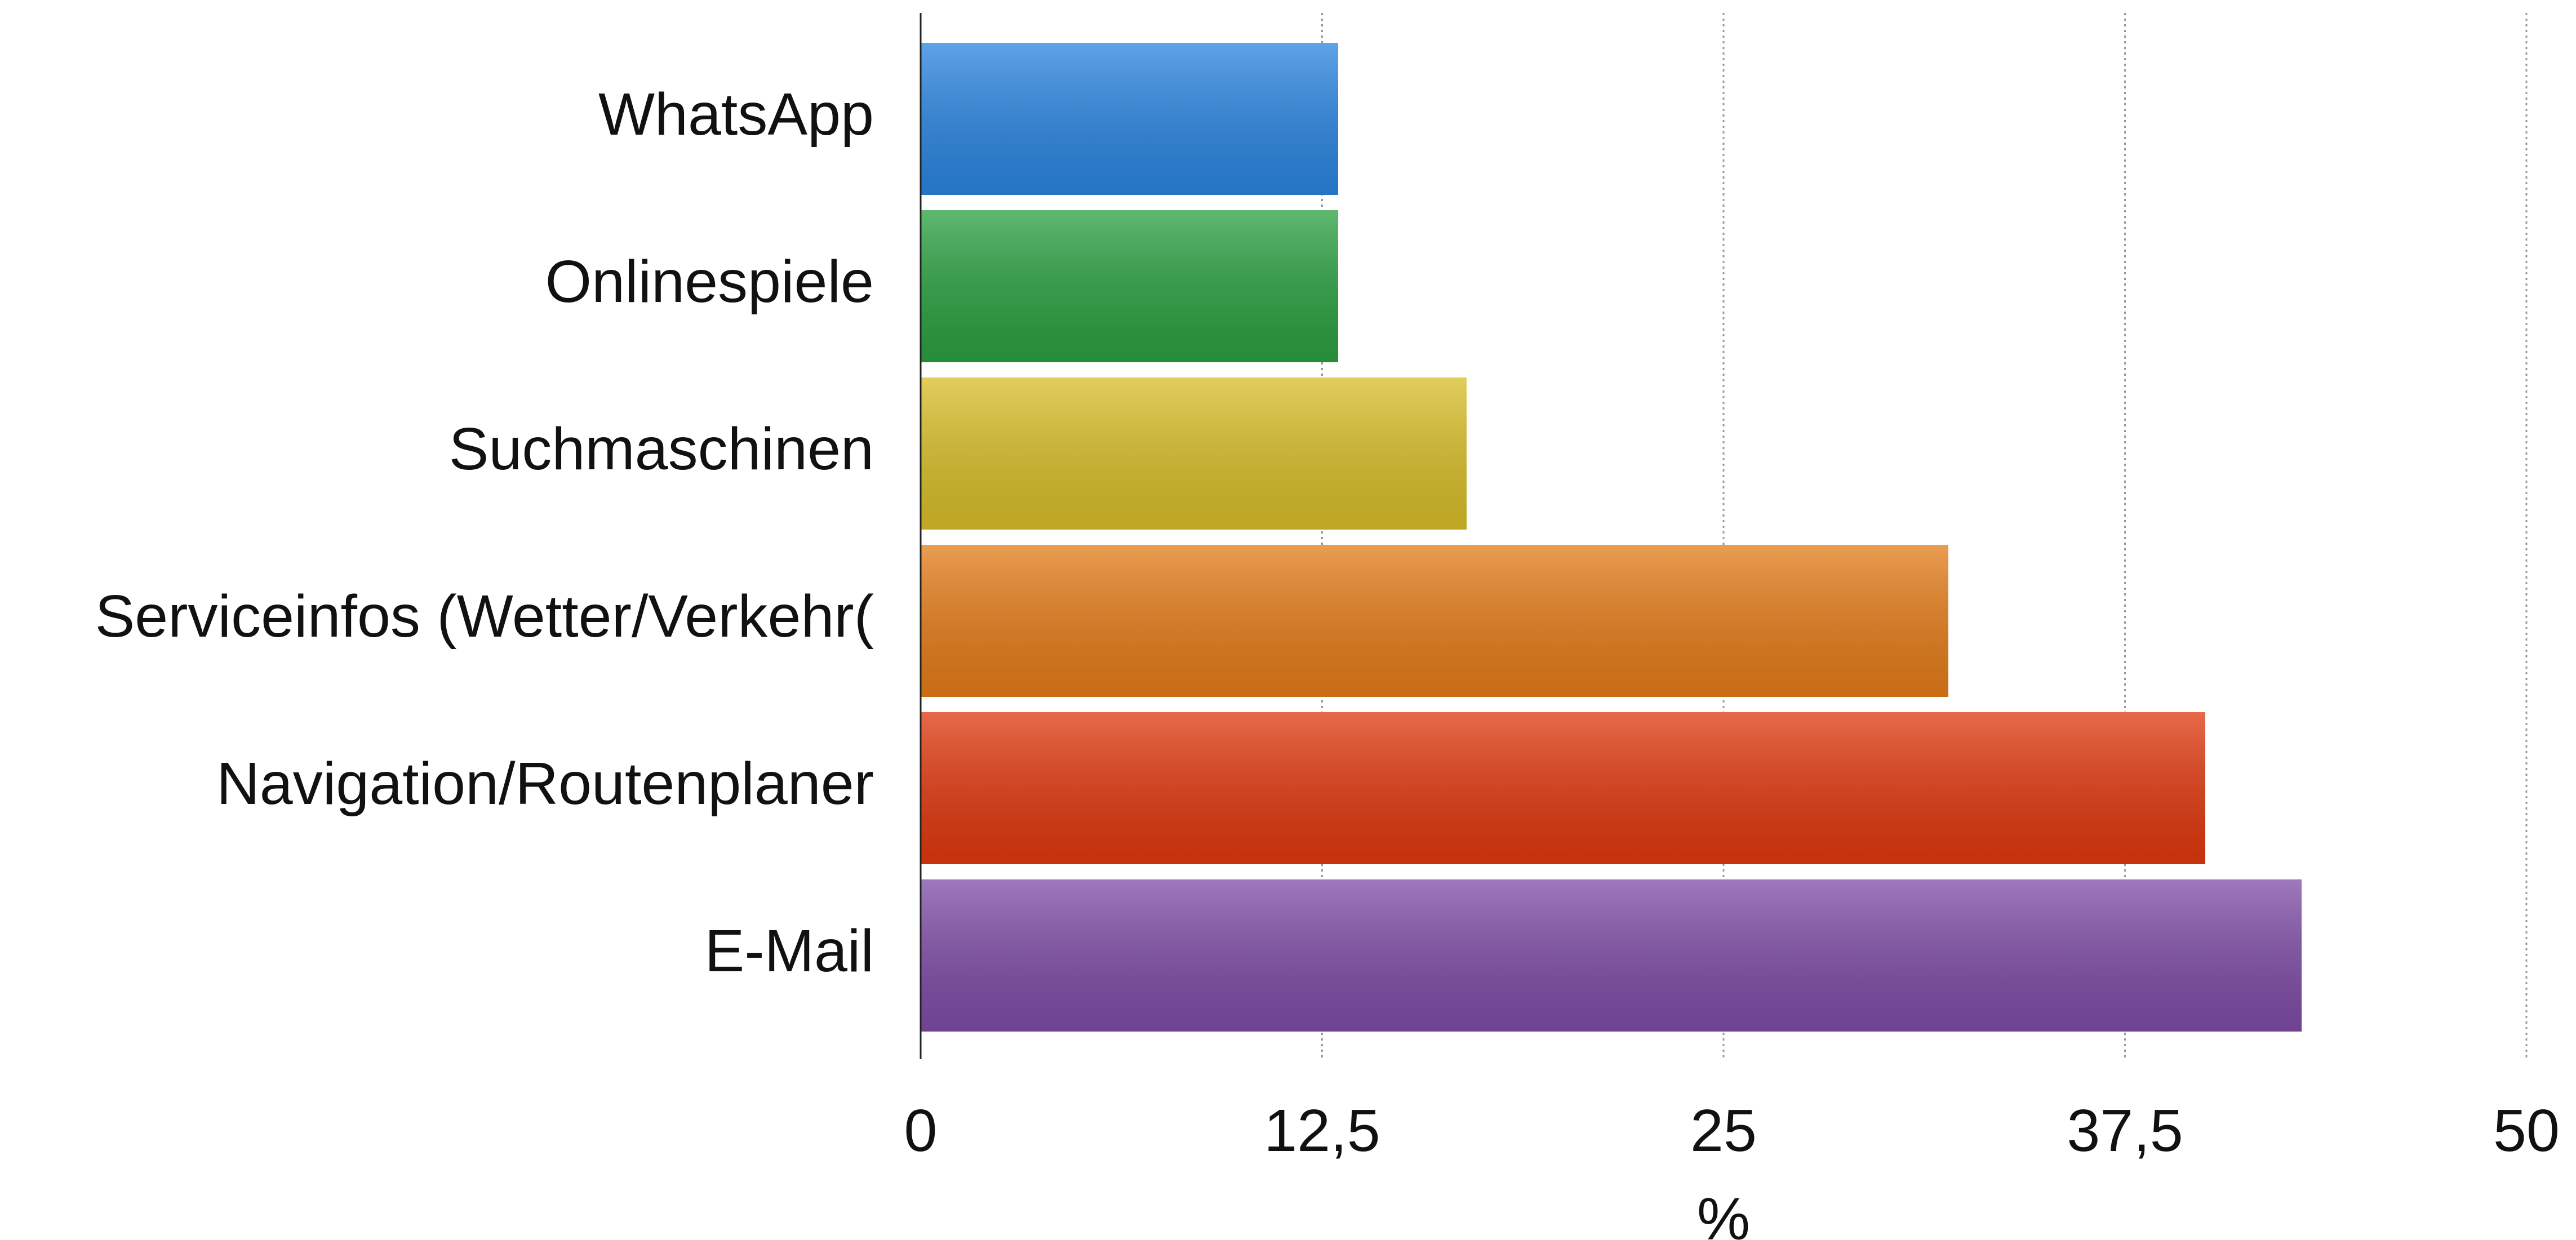 Image resolution: width=2576 pixels, height=1240 pixels. What do you see at coordinates (545, 783) in the screenshot?
I see `y-tick-label: Navigation/Routenplaner` at bounding box center [545, 783].